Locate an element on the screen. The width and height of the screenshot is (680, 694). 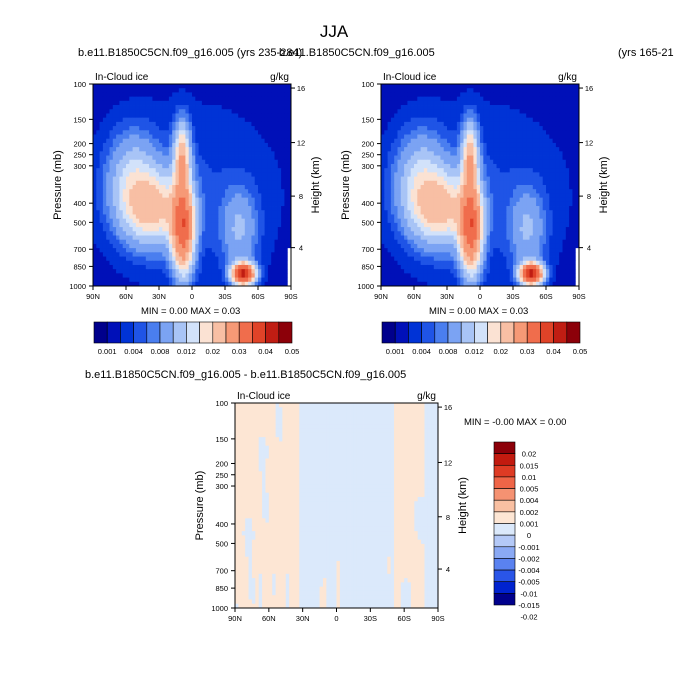
colorbar-label: -0.002 is located at coordinates (528, 558).